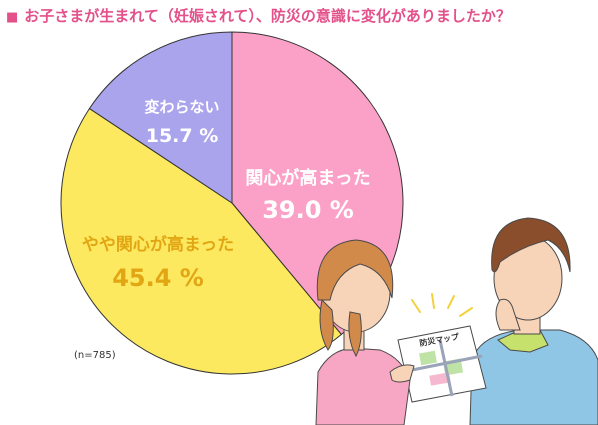  Describe the element at coordinates (308, 210) in the screenshot. I see `slice-value-label: 39.0 %` at that location.